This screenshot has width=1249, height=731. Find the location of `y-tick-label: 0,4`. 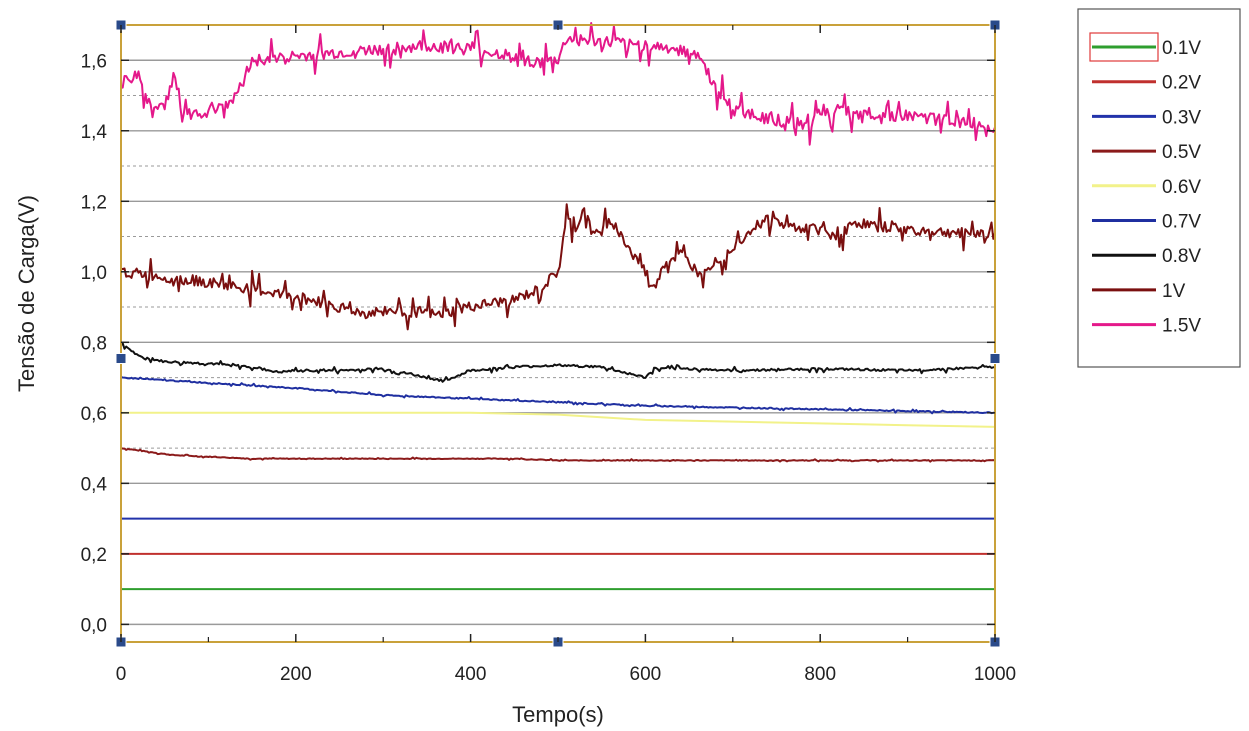

y-tick-label: 0,4 is located at coordinates (94, 484).